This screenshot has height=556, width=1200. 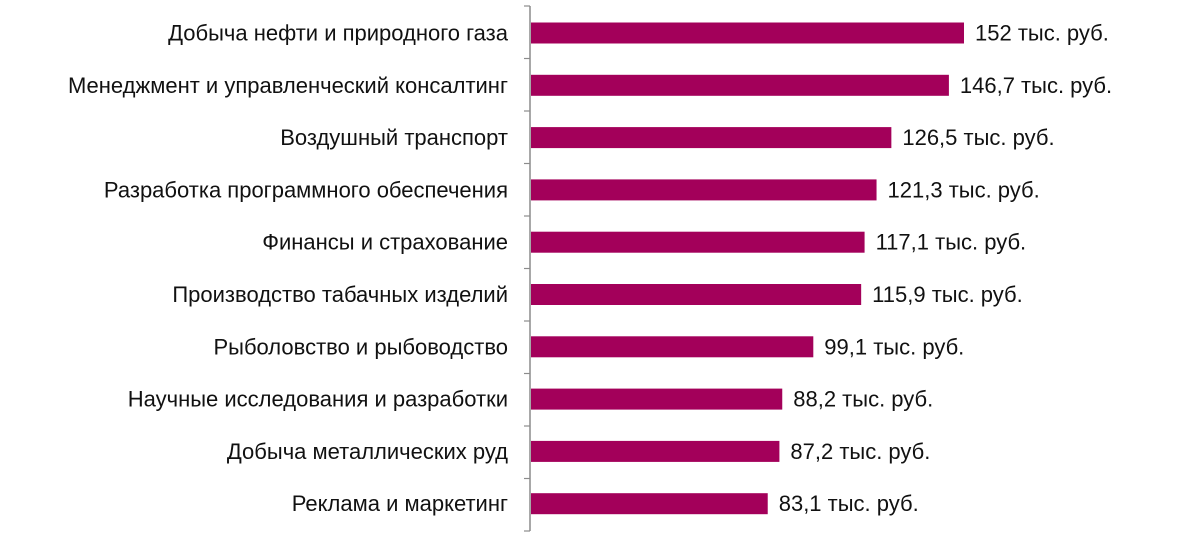 I want to click on data-label: 152 тыс. руб., so click(x=1042, y=33).